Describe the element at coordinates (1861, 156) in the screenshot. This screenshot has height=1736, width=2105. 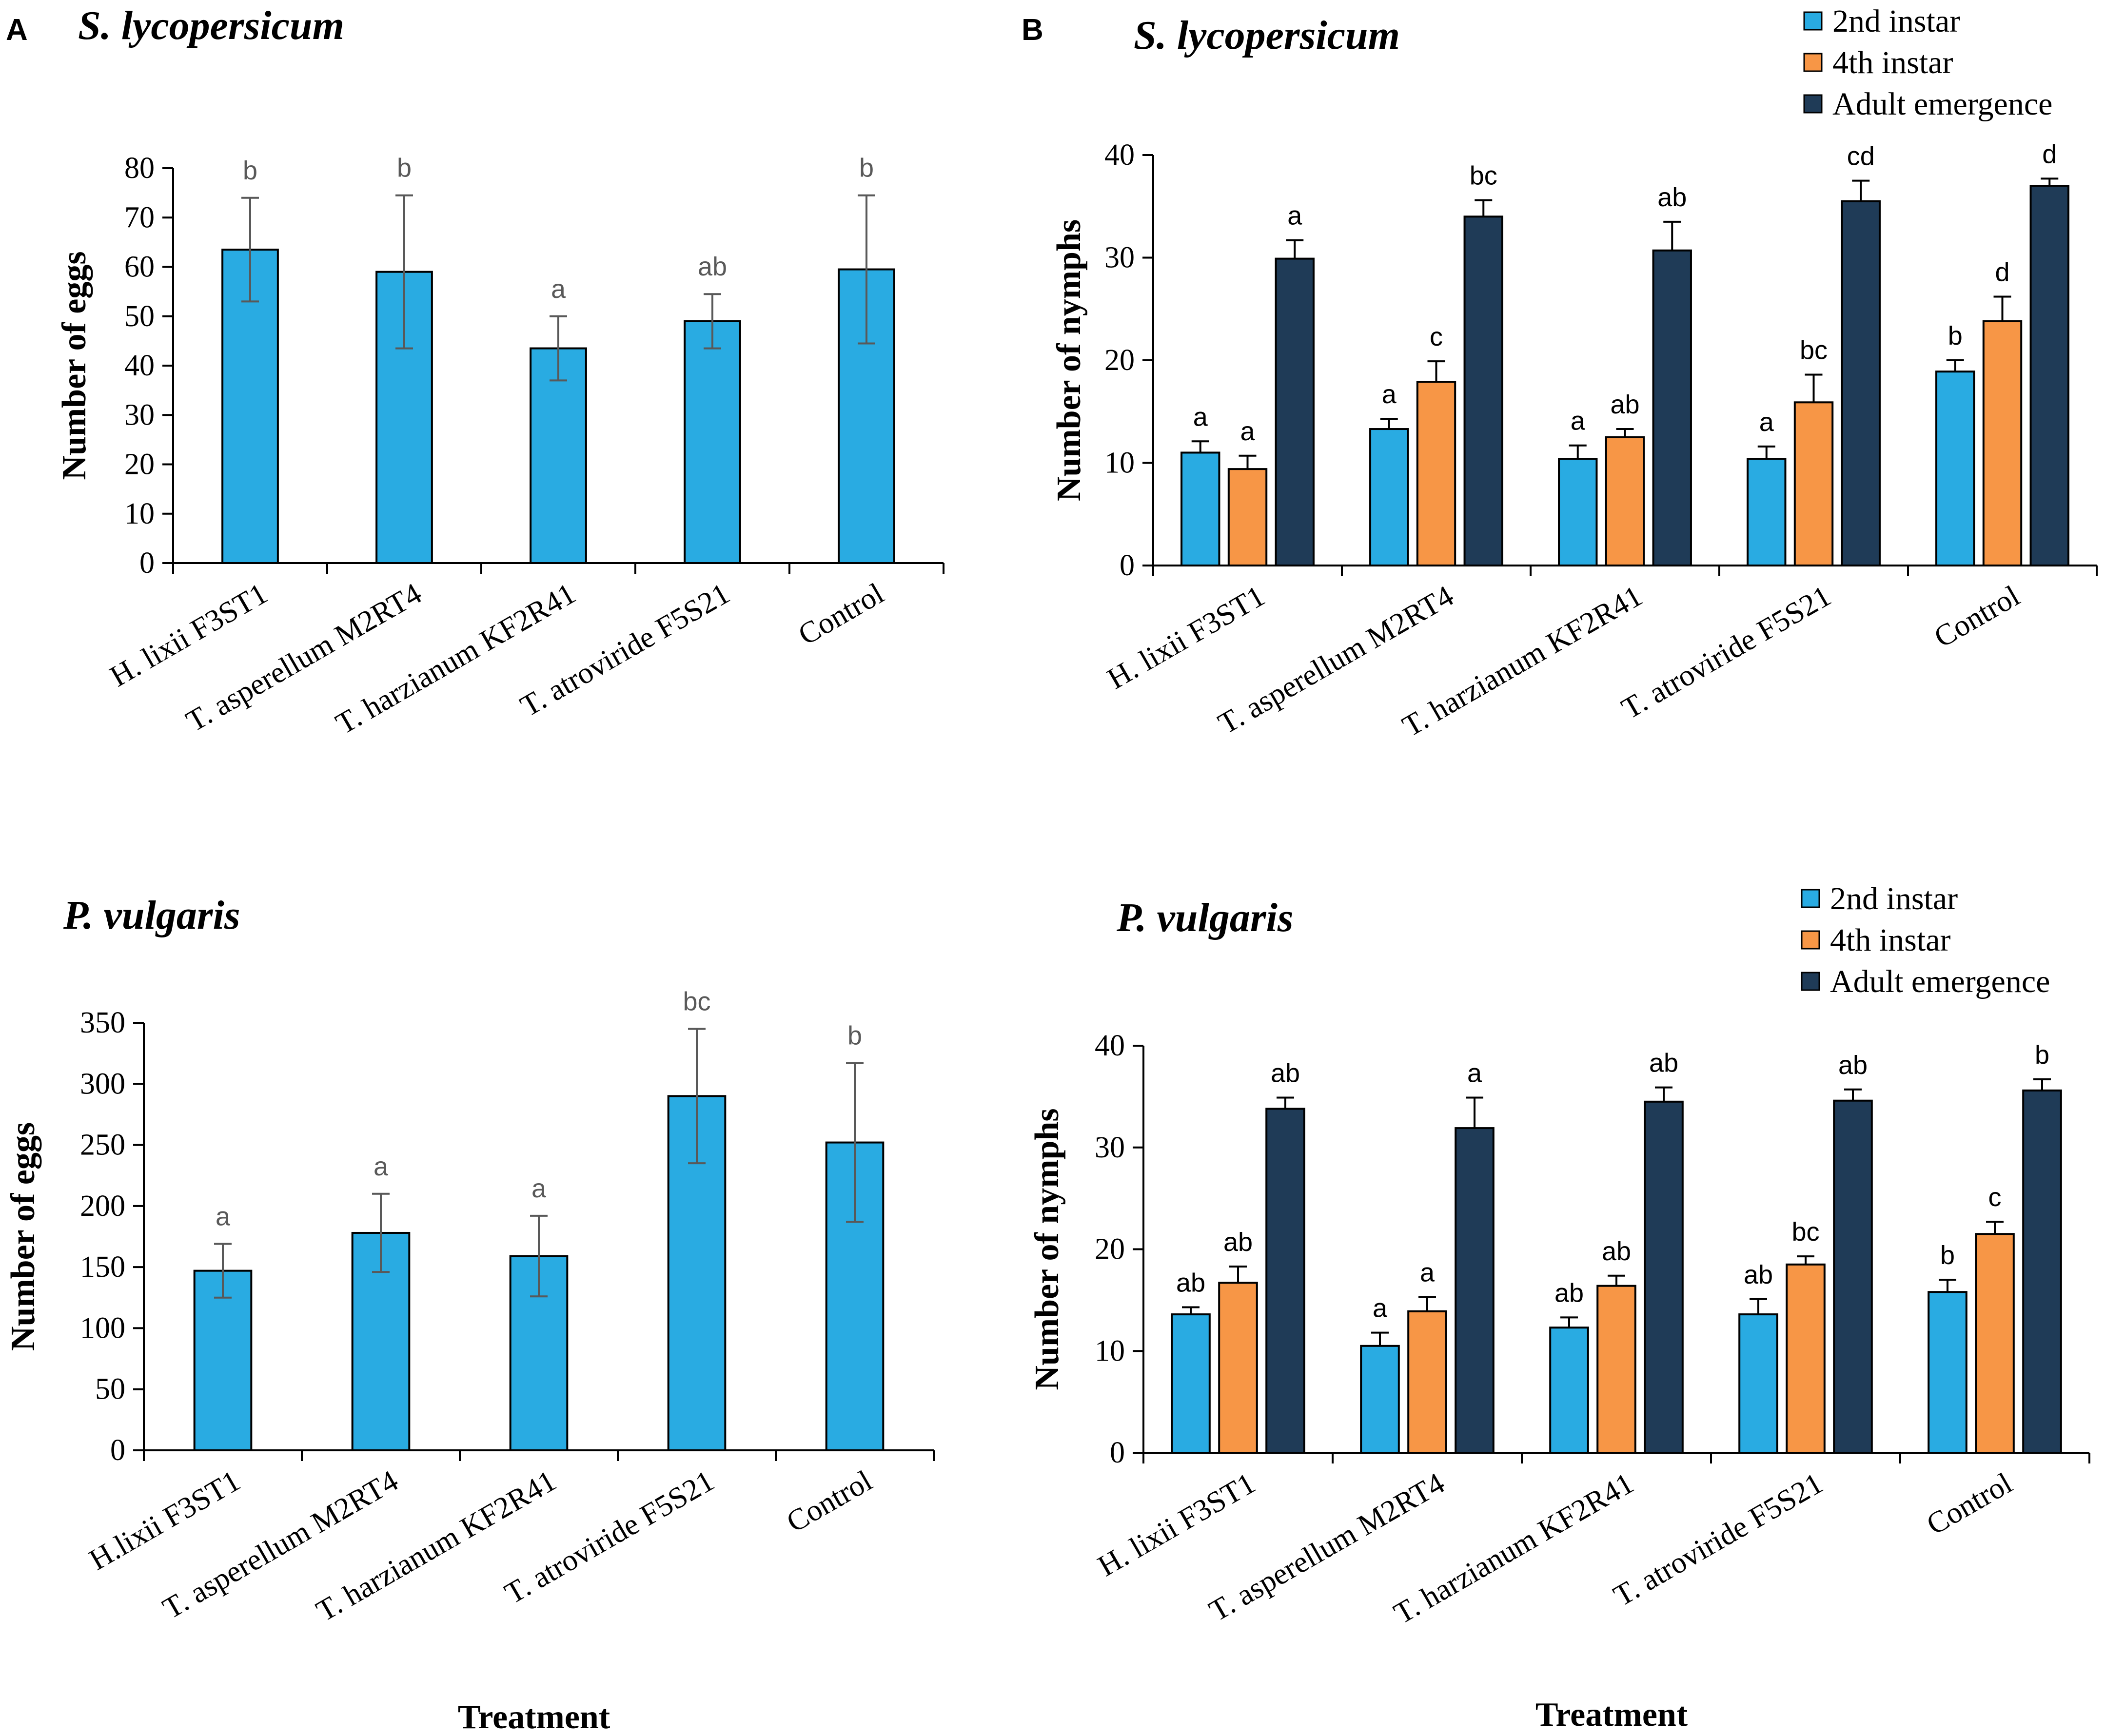
I see `significance-label: cd` at that location.